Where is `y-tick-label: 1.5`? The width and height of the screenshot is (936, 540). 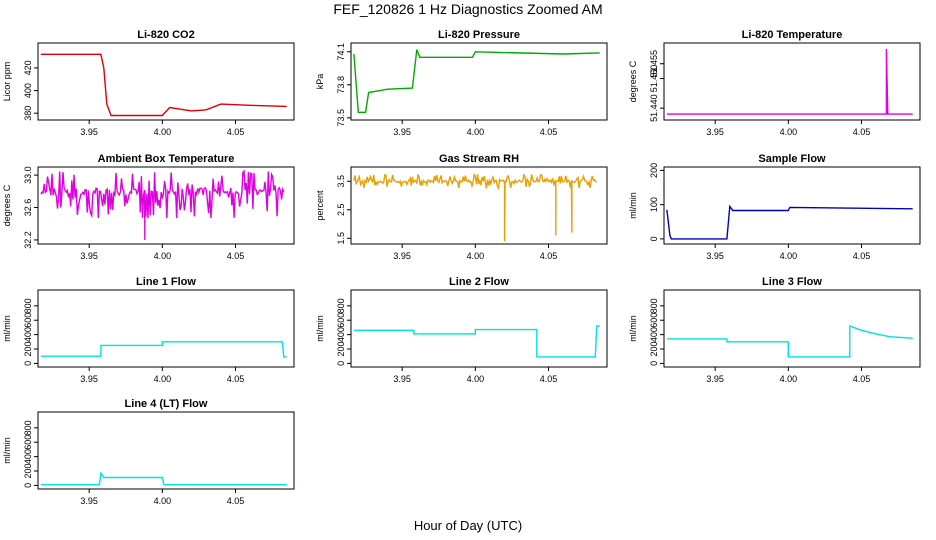 y-tick-label: 1.5 is located at coordinates (341, 238).